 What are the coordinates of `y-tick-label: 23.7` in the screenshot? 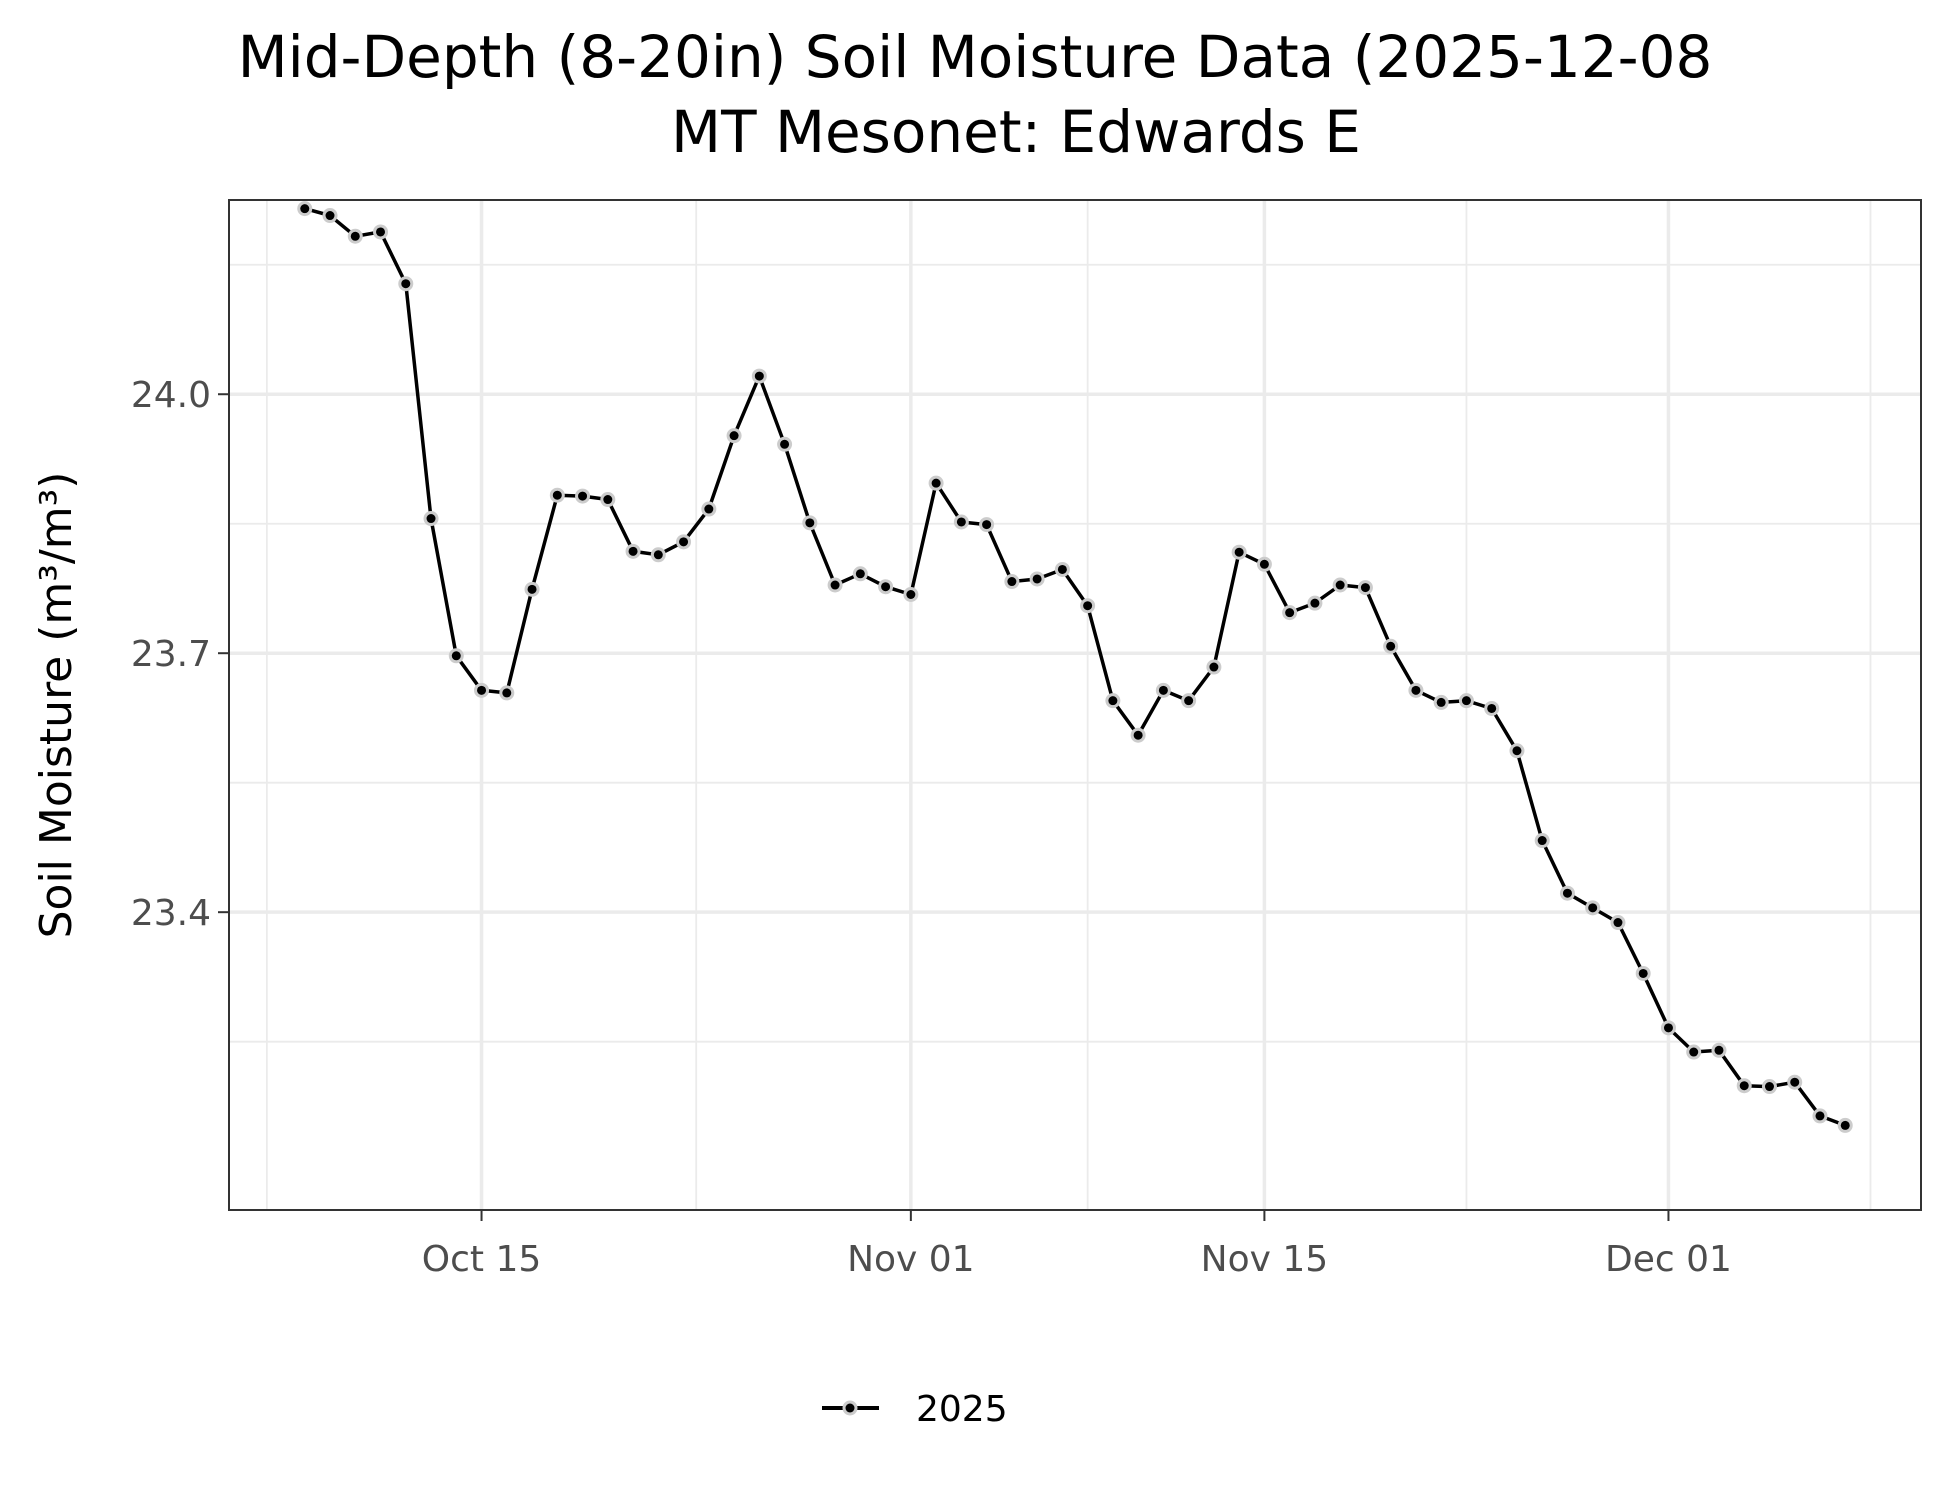 It's located at (171, 654).